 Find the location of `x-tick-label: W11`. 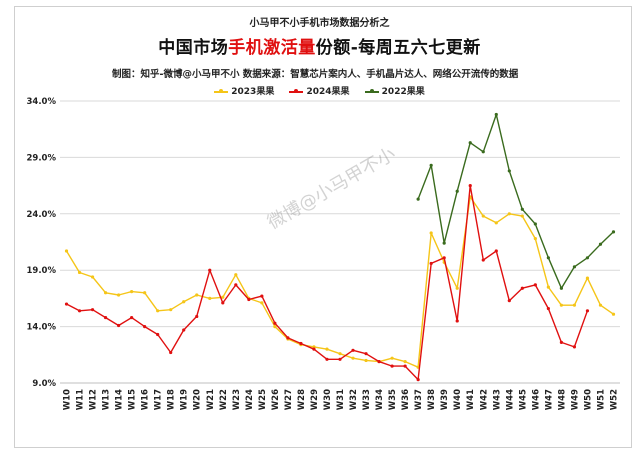

x-tick-label: W11 is located at coordinates (81, 399).